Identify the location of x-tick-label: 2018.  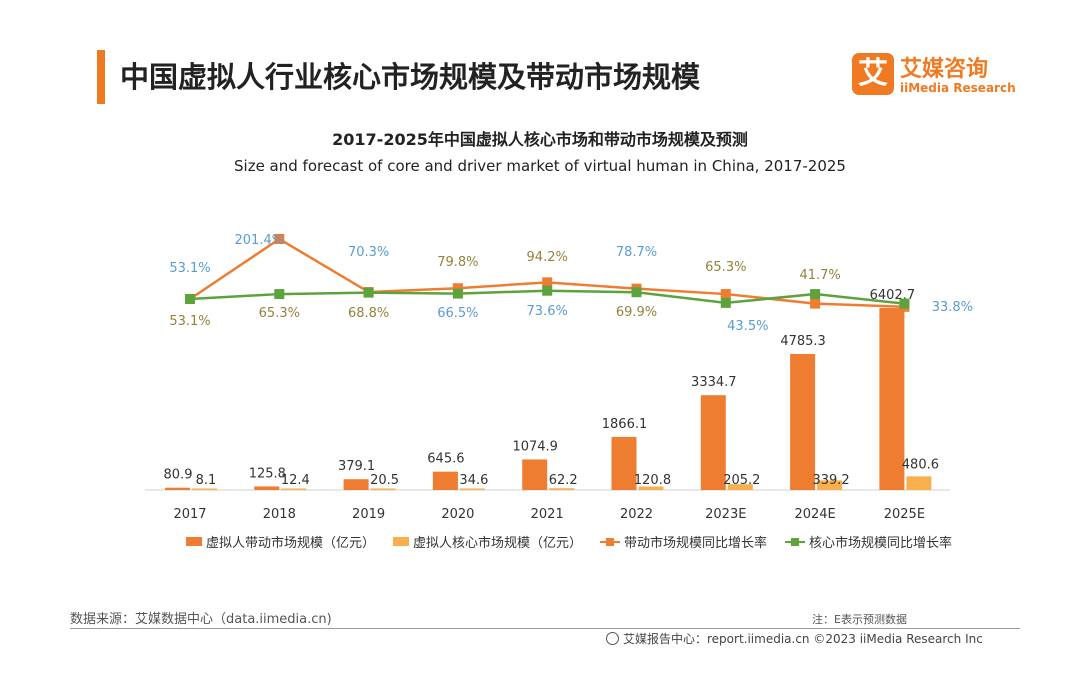
(279, 514).